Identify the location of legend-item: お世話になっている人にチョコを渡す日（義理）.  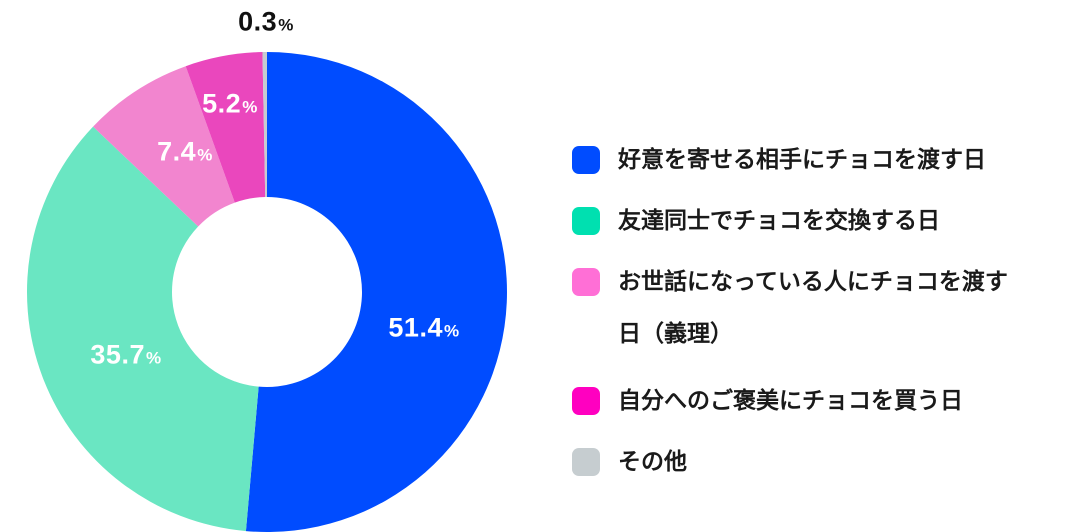
(812, 311).